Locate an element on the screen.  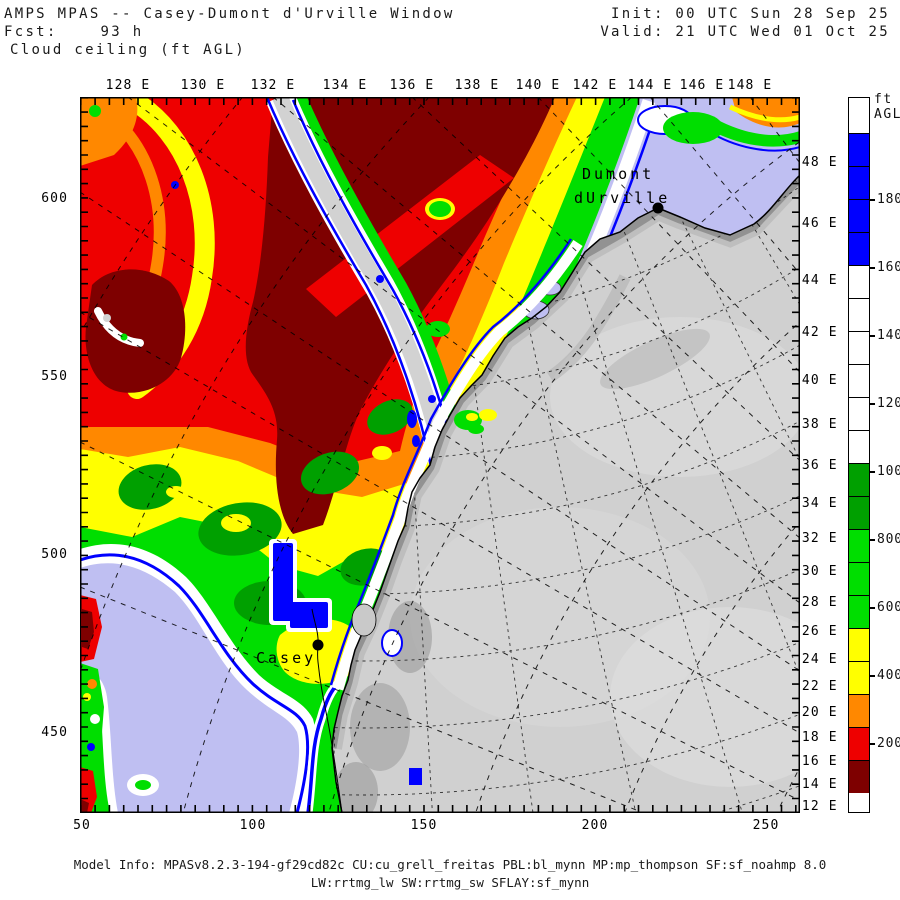
top-axis-label: 136 E is located at coordinates (412, 85).